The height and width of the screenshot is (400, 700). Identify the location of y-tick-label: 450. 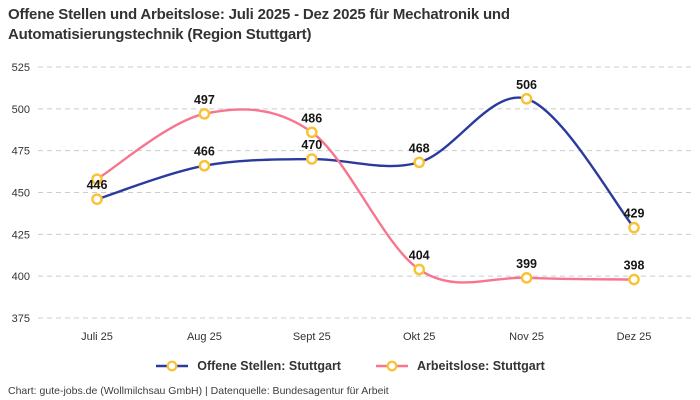
(21, 194).